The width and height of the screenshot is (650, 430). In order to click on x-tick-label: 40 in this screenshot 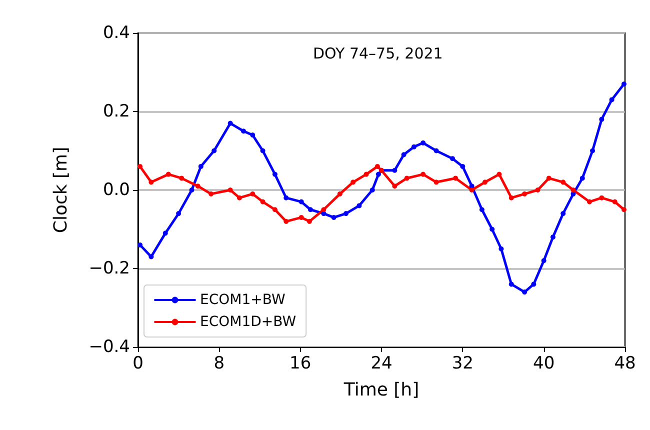, I will do `click(544, 364)`.